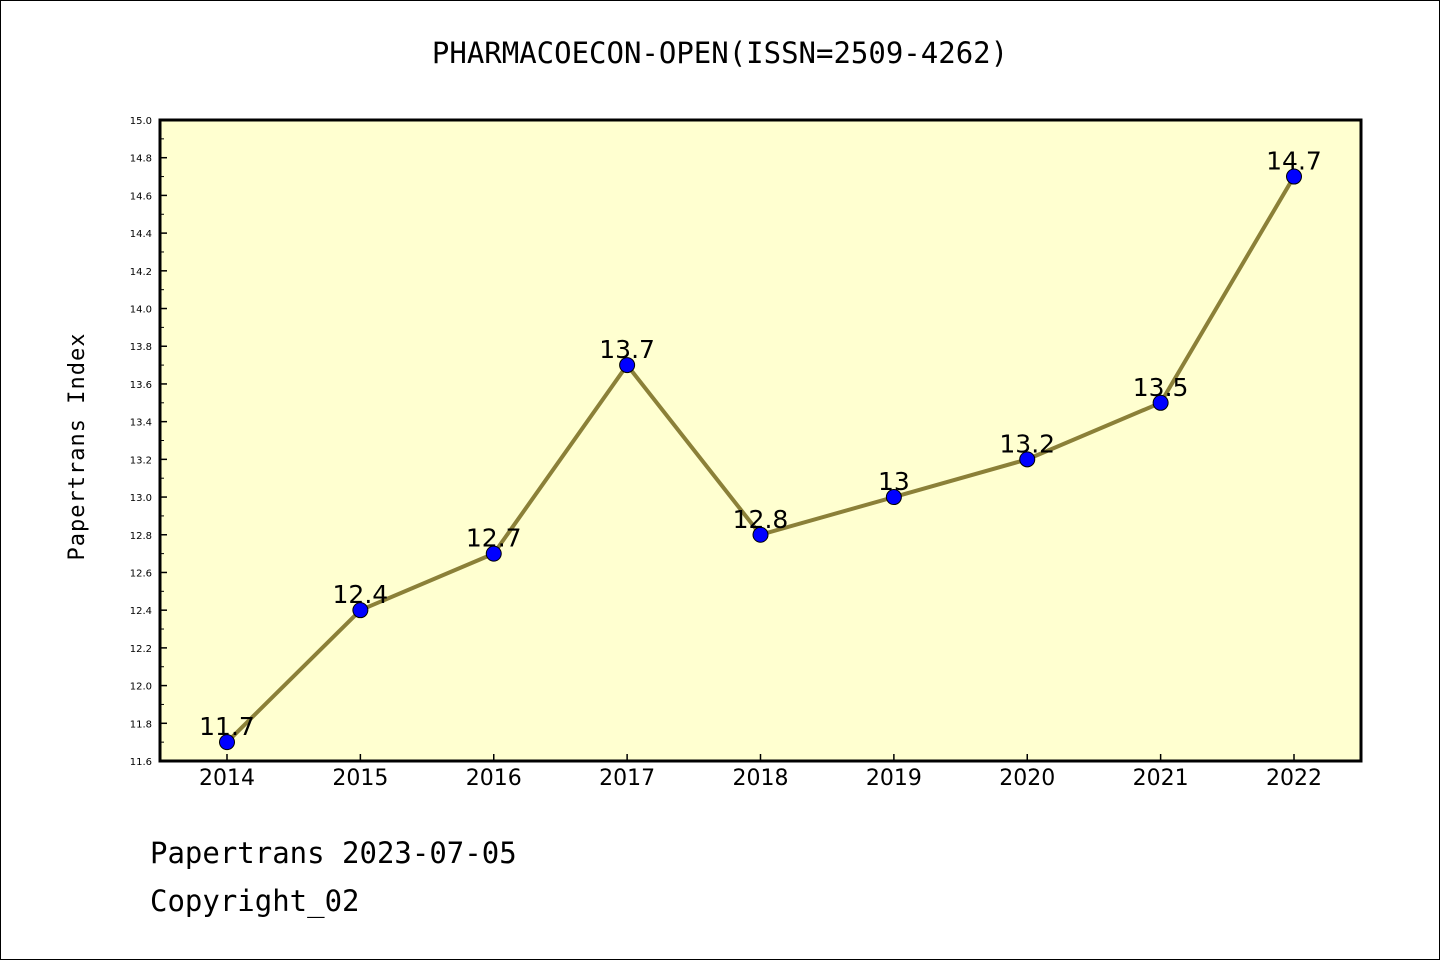  I want to click on y-tick-label: 13.4, so click(141, 423).